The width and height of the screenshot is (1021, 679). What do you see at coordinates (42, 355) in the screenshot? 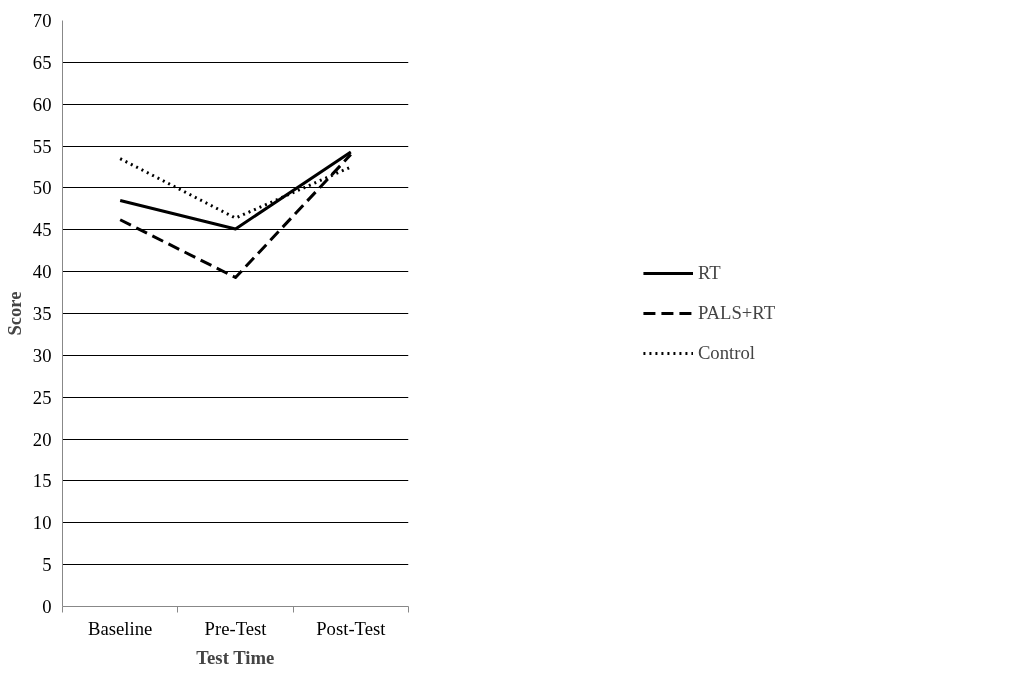
I see `y-tick-label: 30` at bounding box center [42, 355].